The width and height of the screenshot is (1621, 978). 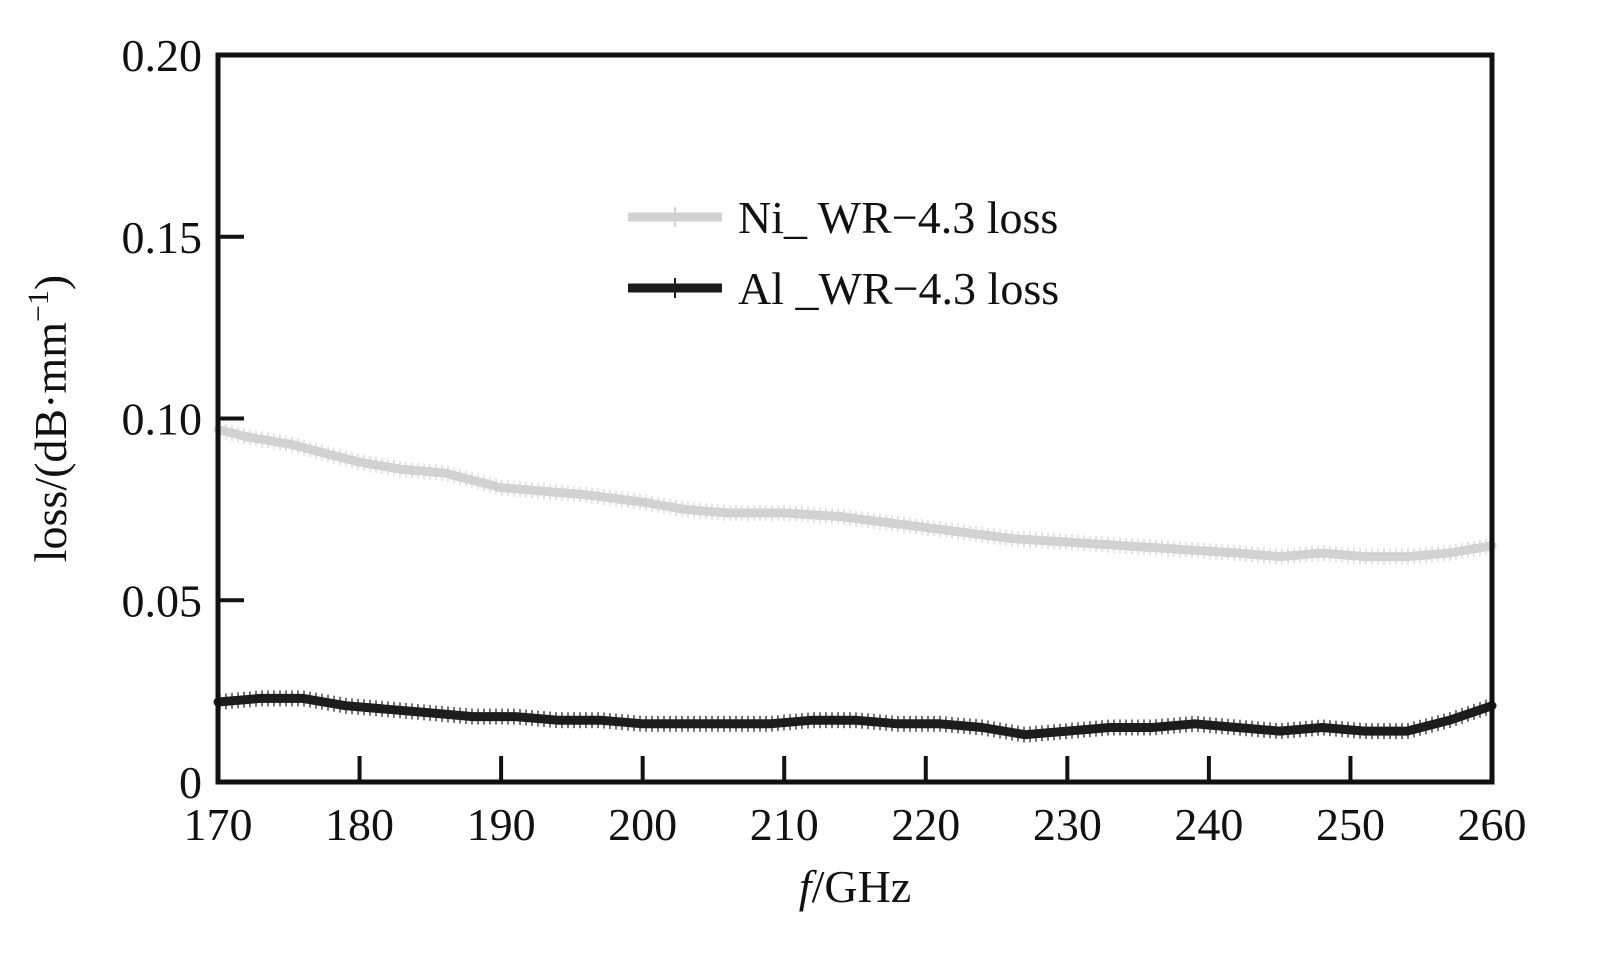 I want to click on legend-label-1: Ni_ WR−4.3 loss, so click(x=898, y=217).